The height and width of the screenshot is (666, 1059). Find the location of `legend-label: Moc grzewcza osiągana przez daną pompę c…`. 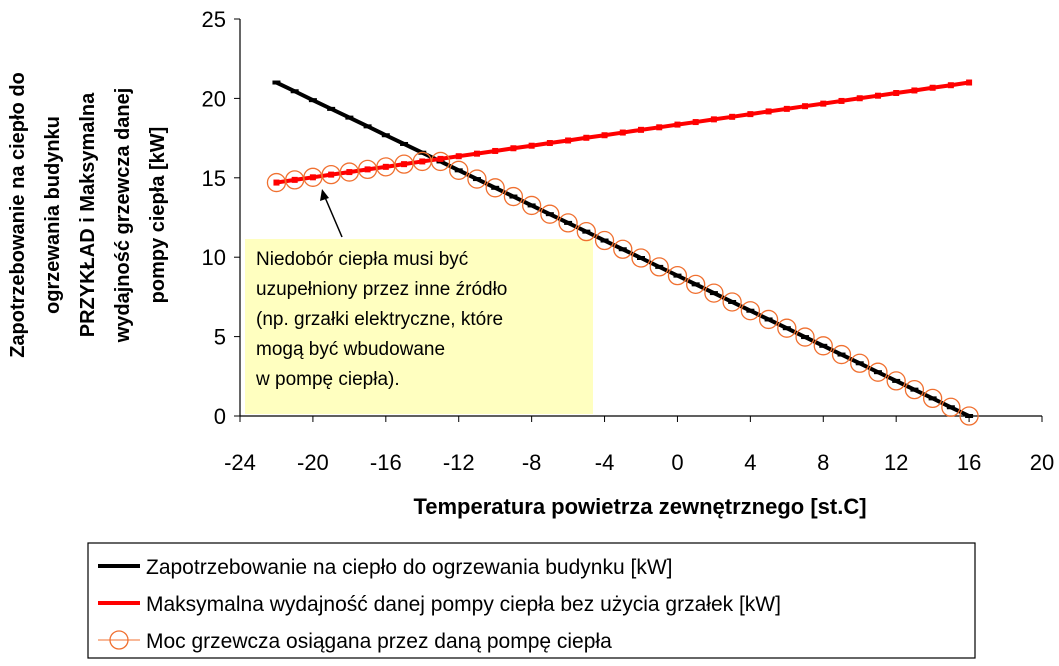

legend-label: Moc grzewcza osiągana przez daną pompę c… is located at coordinates (379, 641).